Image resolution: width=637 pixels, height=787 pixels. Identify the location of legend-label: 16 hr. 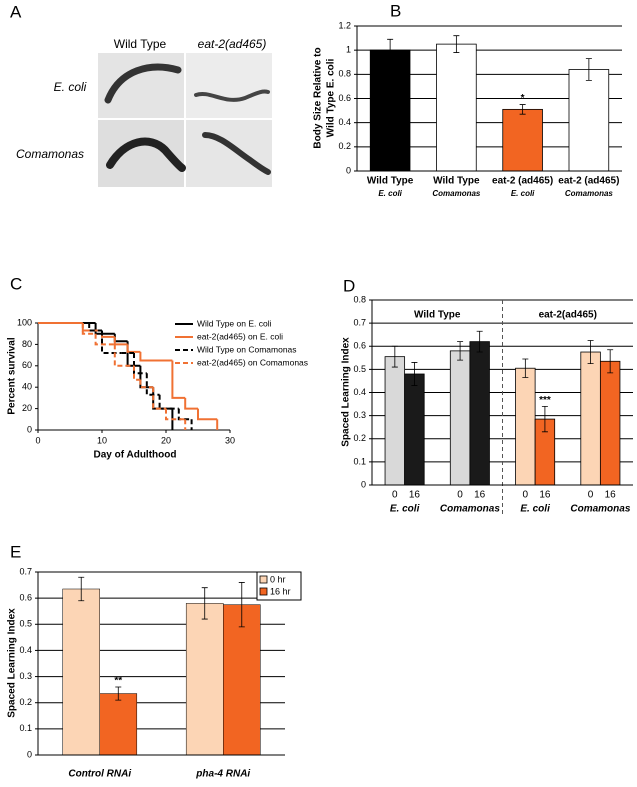
(280, 591).